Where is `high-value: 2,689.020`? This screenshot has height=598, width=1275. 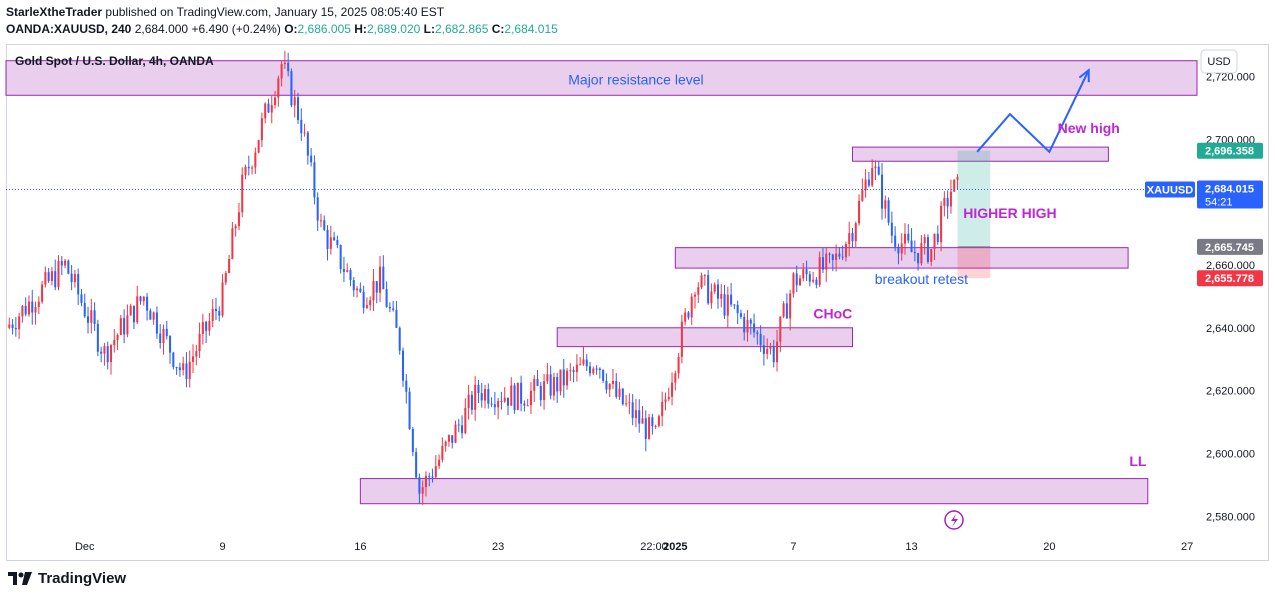
high-value: 2,689.020 is located at coordinates (393, 29).